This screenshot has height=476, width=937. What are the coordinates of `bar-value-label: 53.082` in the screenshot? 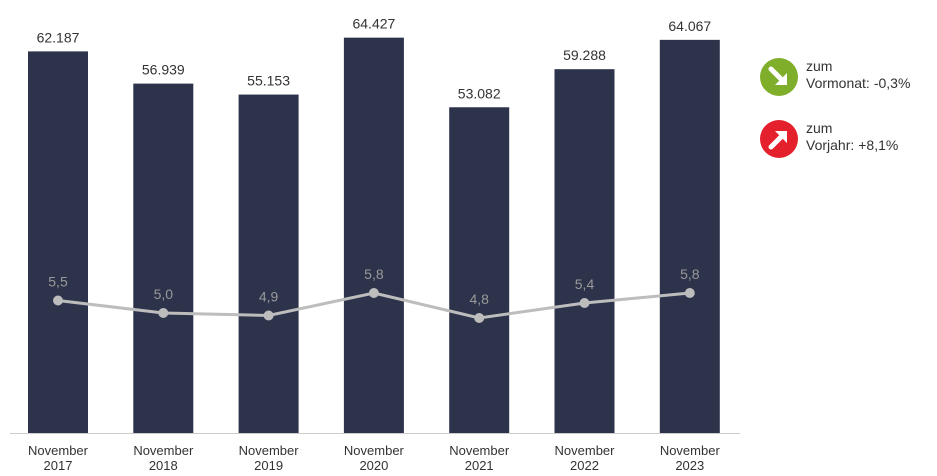 It's located at (479, 93).